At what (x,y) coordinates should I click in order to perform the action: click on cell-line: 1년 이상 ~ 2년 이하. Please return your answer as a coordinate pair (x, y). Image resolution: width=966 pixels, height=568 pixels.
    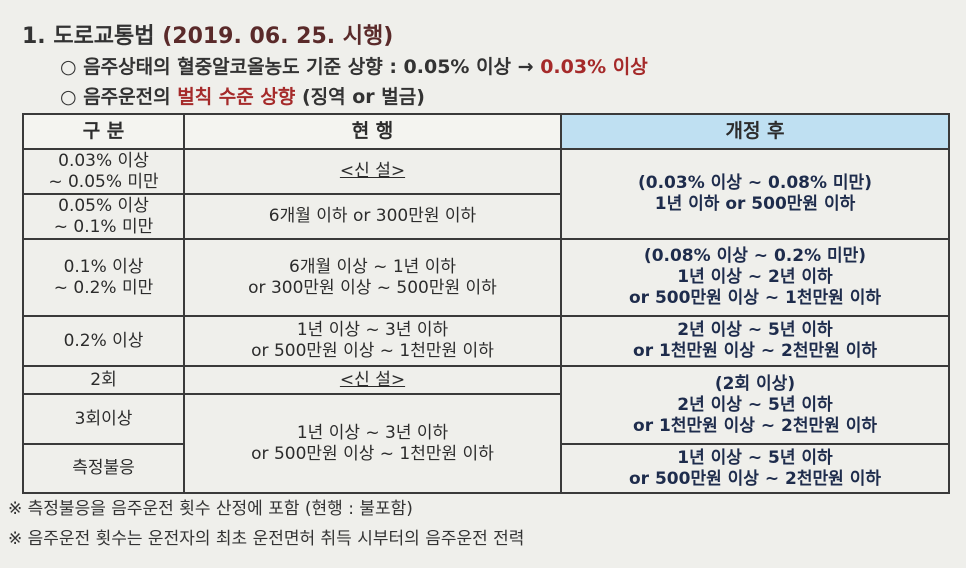
    Looking at the image, I should click on (755, 277).